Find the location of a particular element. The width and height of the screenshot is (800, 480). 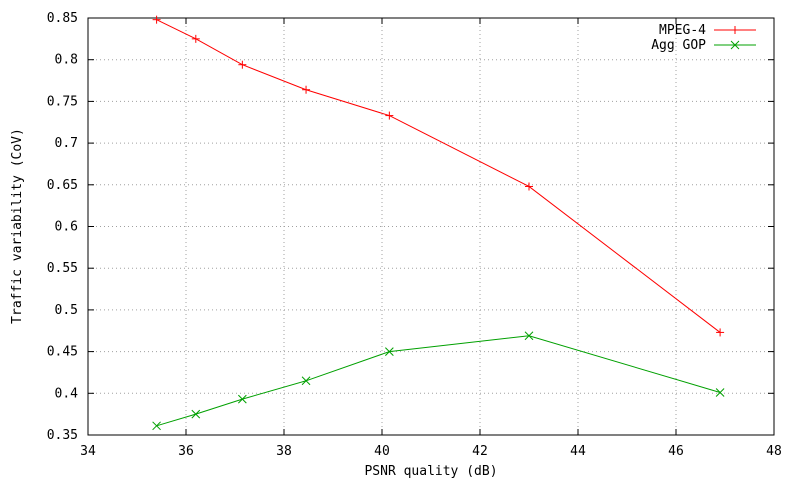

legend-entry-agg-gop: Agg GOP is located at coordinates (703, 45).